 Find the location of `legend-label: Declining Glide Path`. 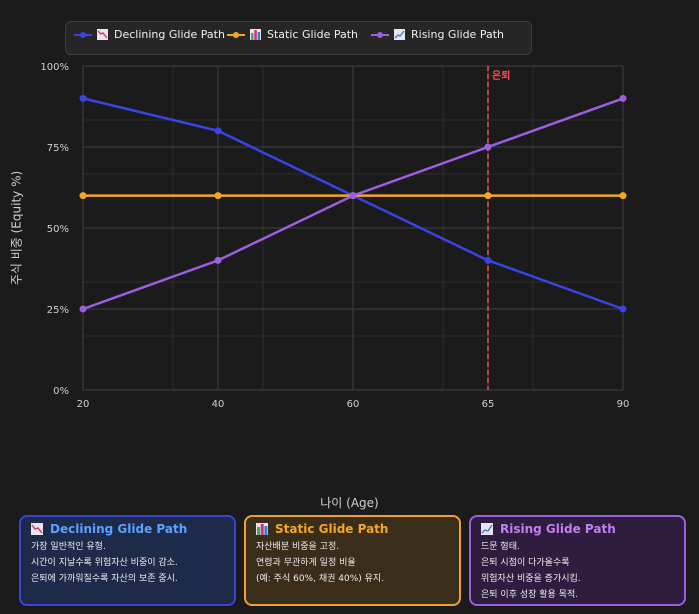

legend-label: Declining Glide Path is located at coordinates (169, 34).